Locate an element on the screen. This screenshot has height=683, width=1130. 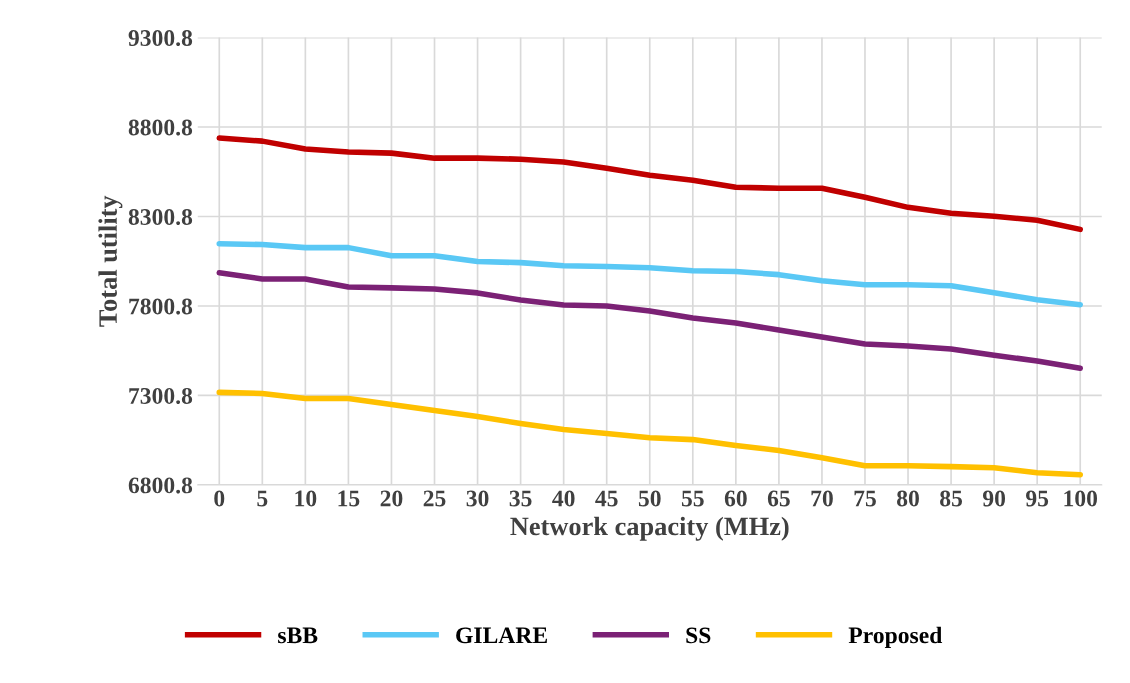
legend-label: SS is located at coordinates (698, 635).